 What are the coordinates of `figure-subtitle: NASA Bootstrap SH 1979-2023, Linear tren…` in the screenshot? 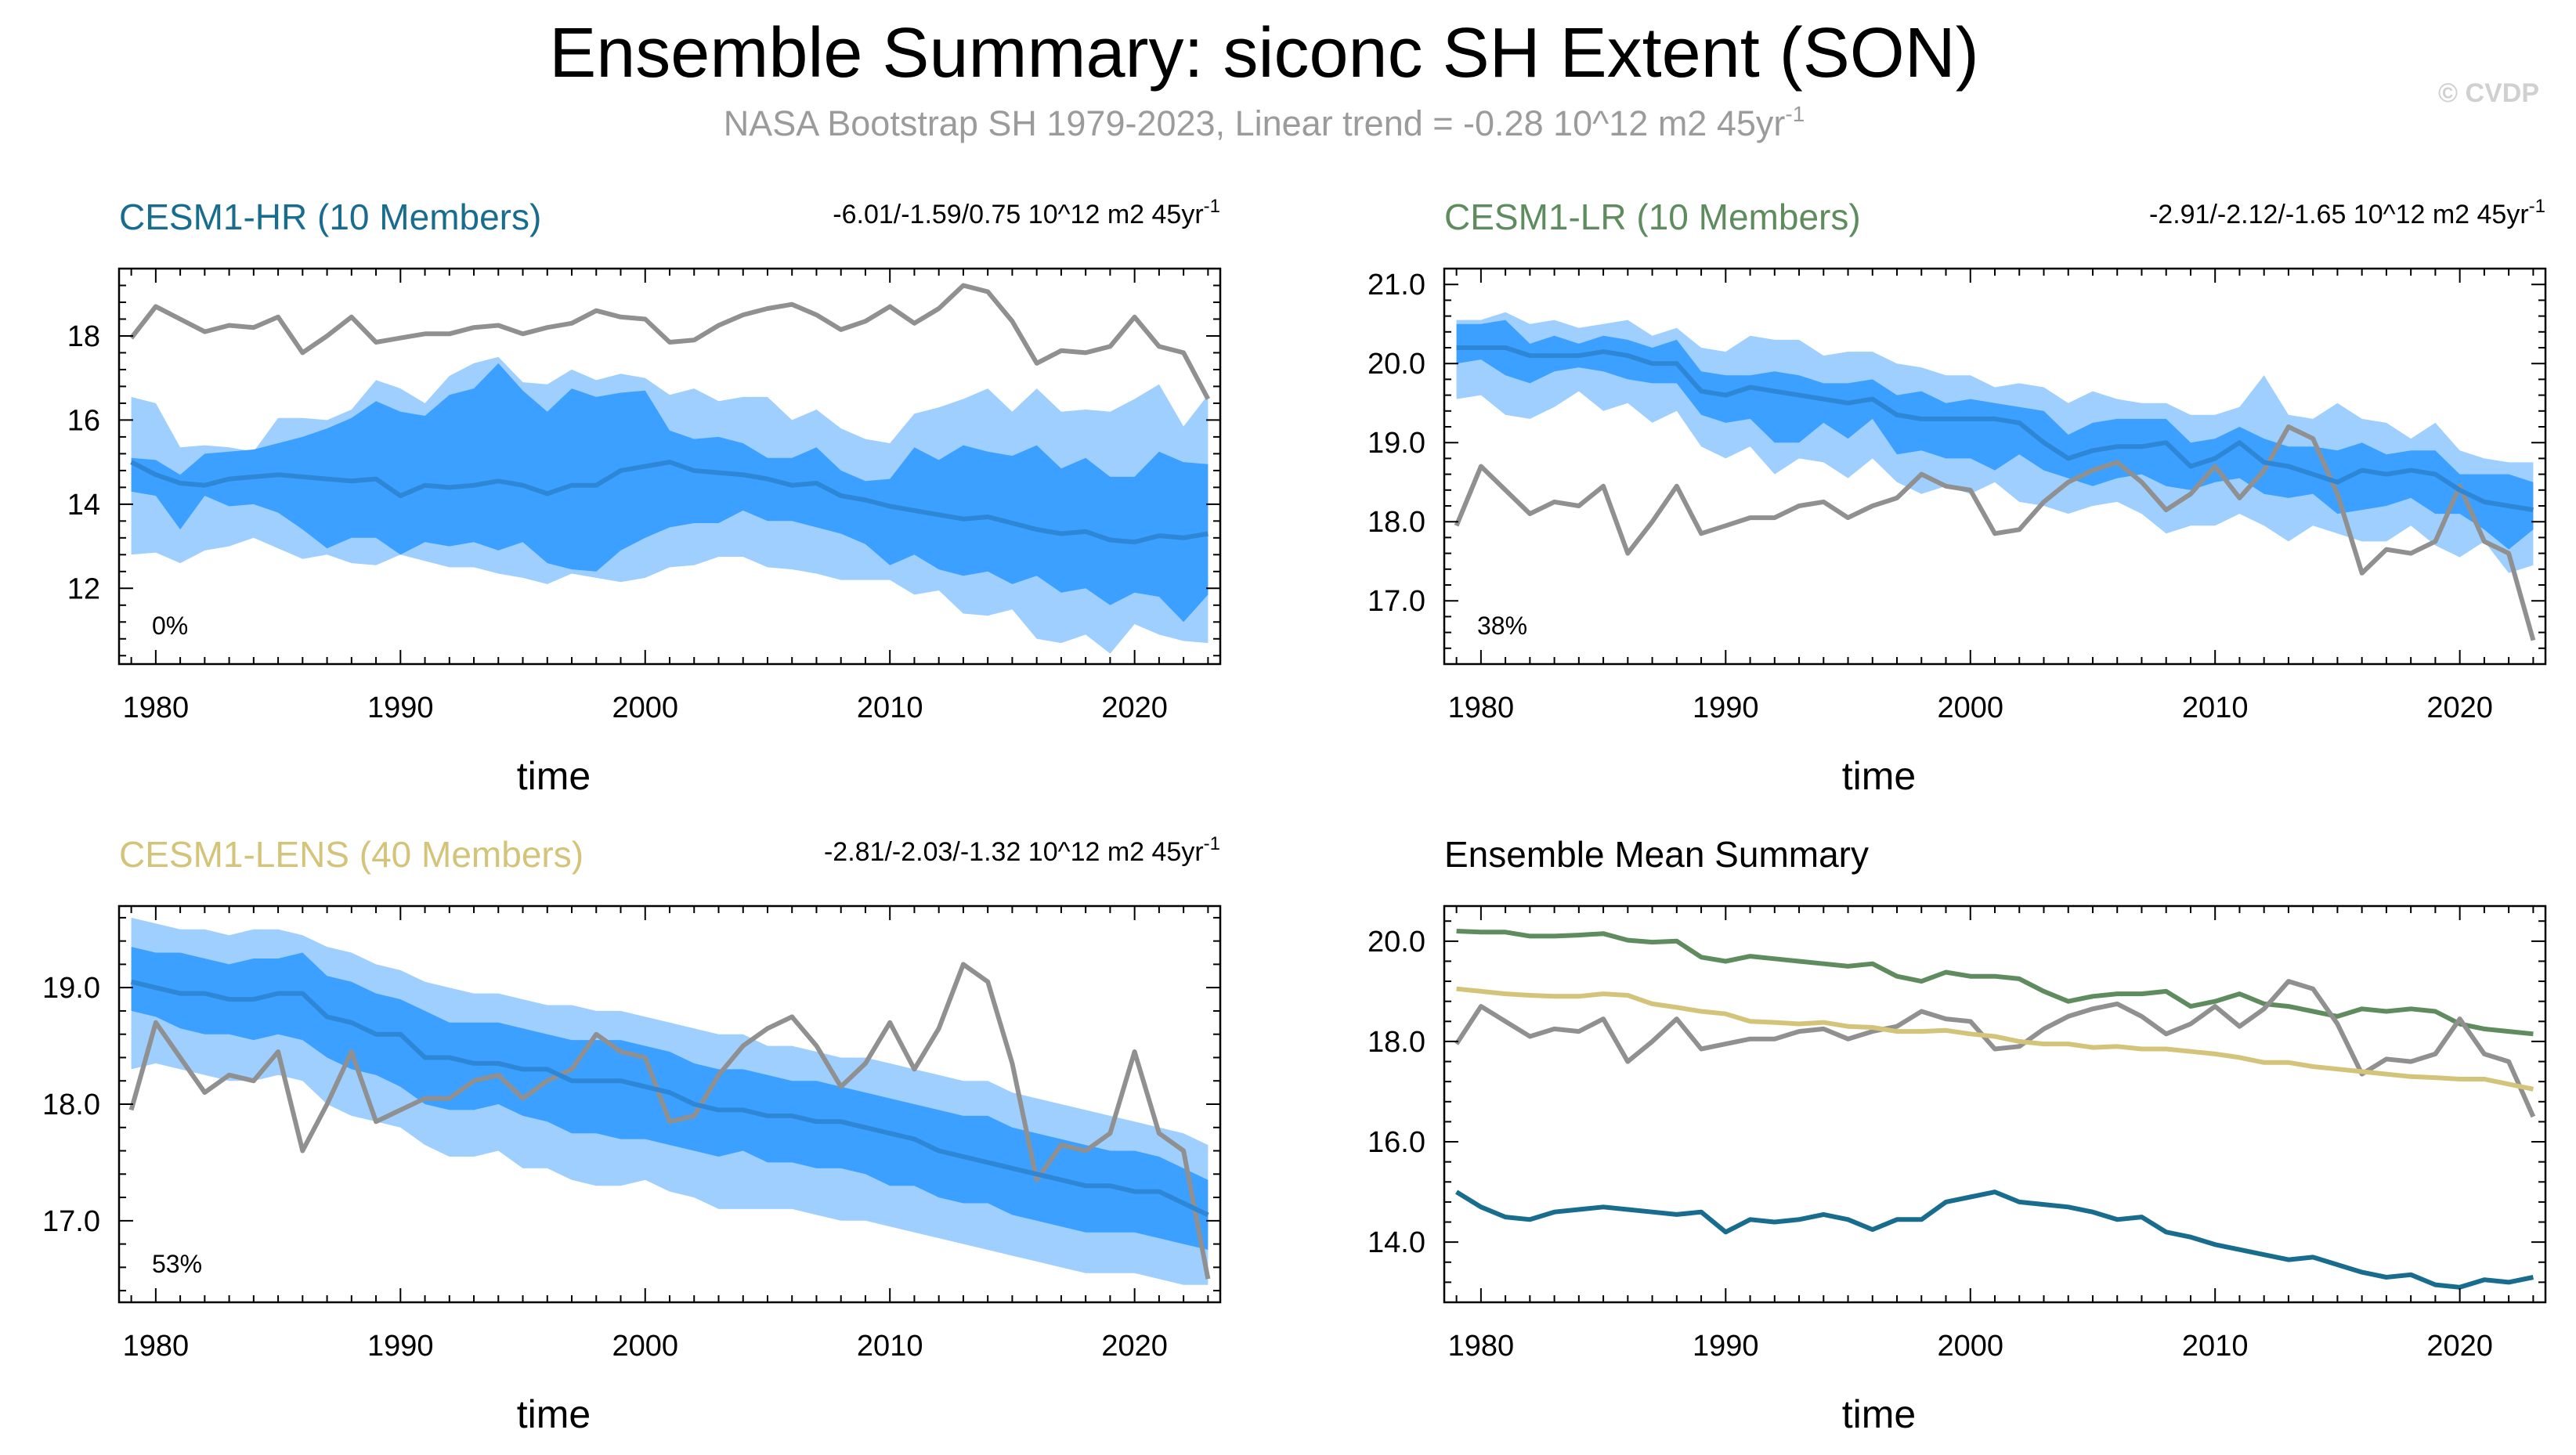 It's located at (1264, 122).